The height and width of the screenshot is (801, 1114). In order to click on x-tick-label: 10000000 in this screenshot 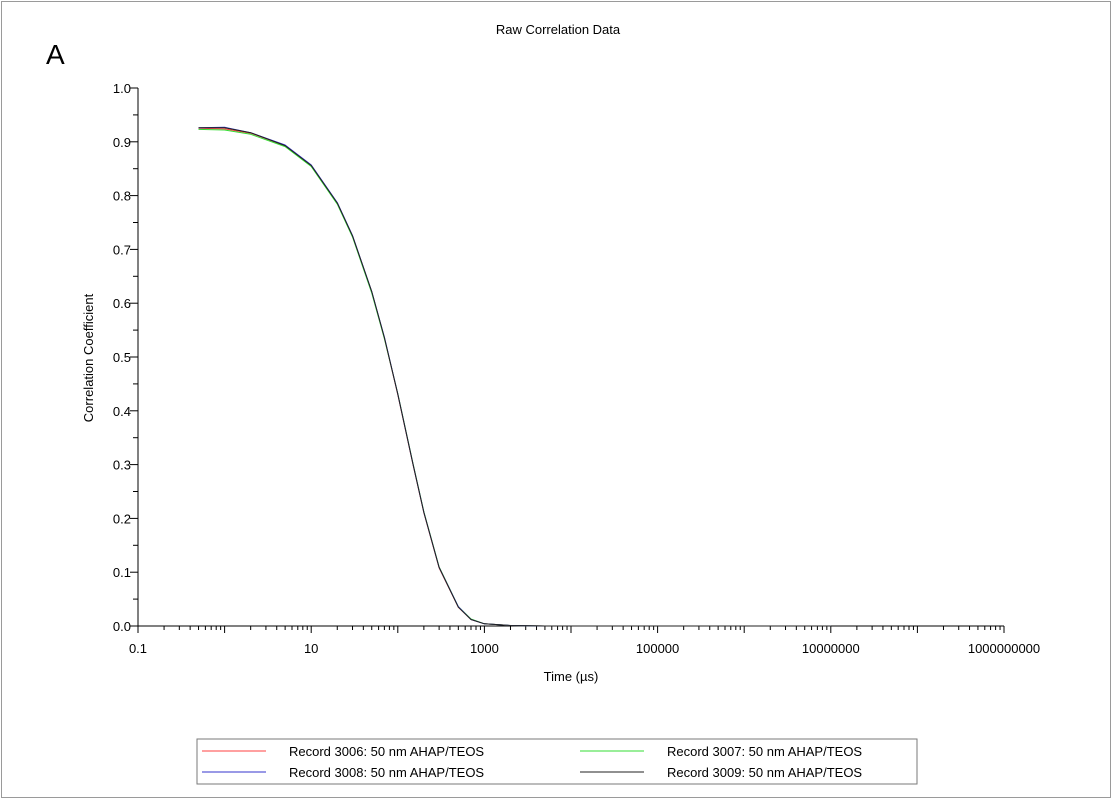, I will do `click(831, 648)`.